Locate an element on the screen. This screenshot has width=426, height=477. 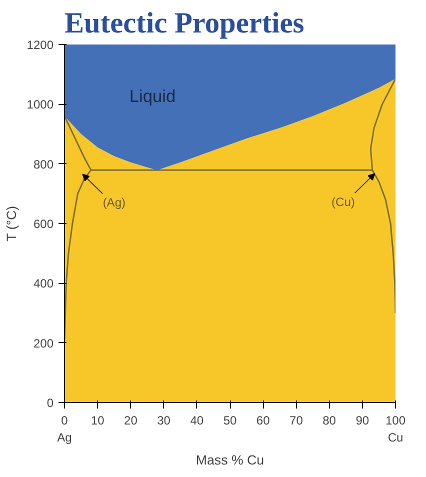
x-tick-label: 0 Ag is located at coordinates (64, 429).